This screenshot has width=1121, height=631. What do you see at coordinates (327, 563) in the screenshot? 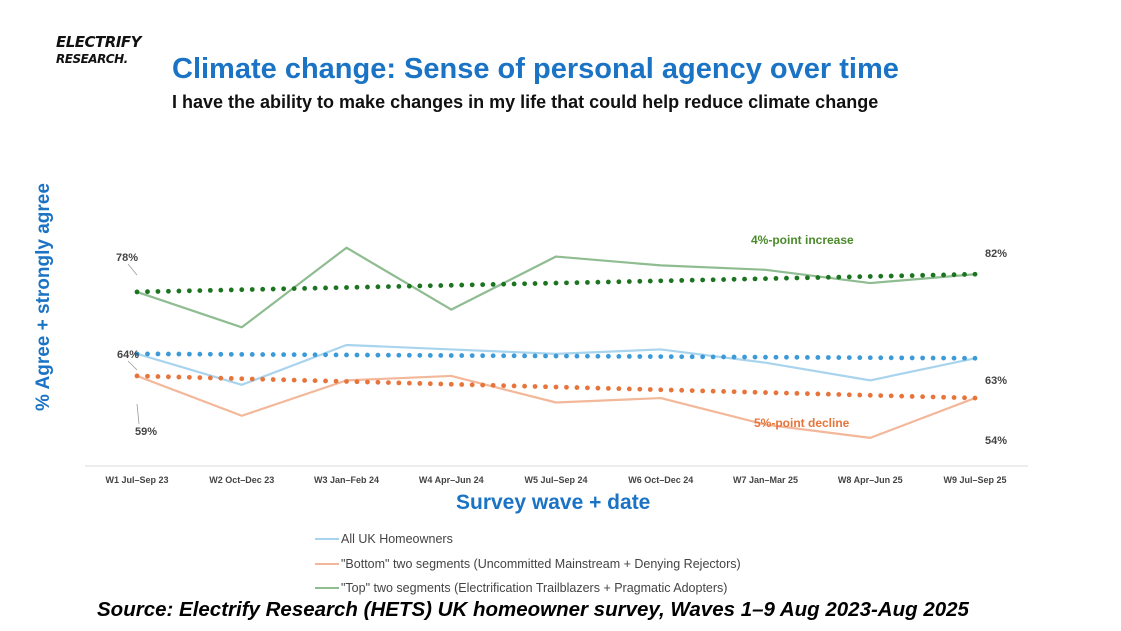
I see `legend-swatch-bottom` at bounding box center [327, 563].